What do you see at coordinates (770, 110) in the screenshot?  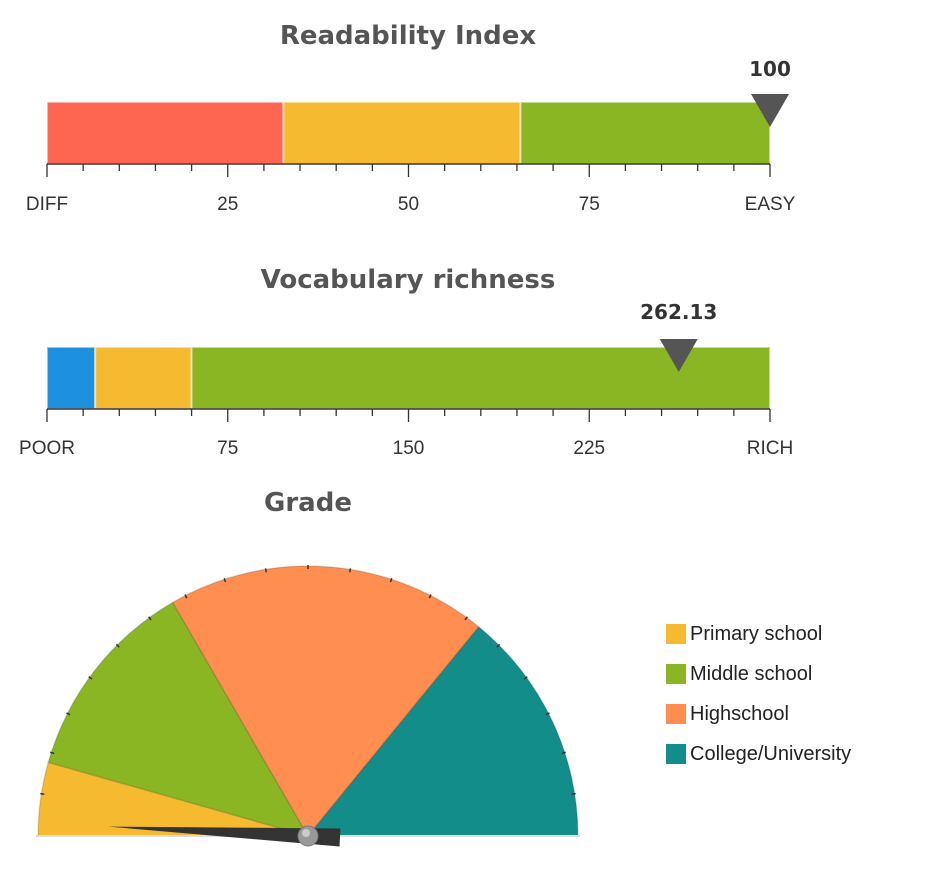 I see `readability-pointer` at bounding box center [770, 110].